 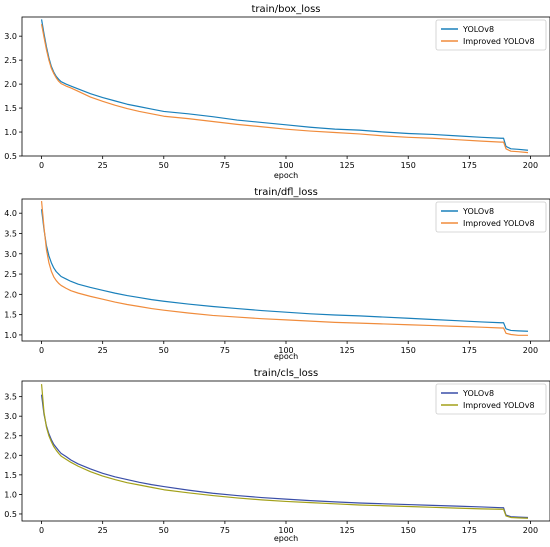 What do you see at coordinates (225, 350) in the screenshot?
I see `dfl-loss-x-tick-label: 75` at bounding box center [225, 350].